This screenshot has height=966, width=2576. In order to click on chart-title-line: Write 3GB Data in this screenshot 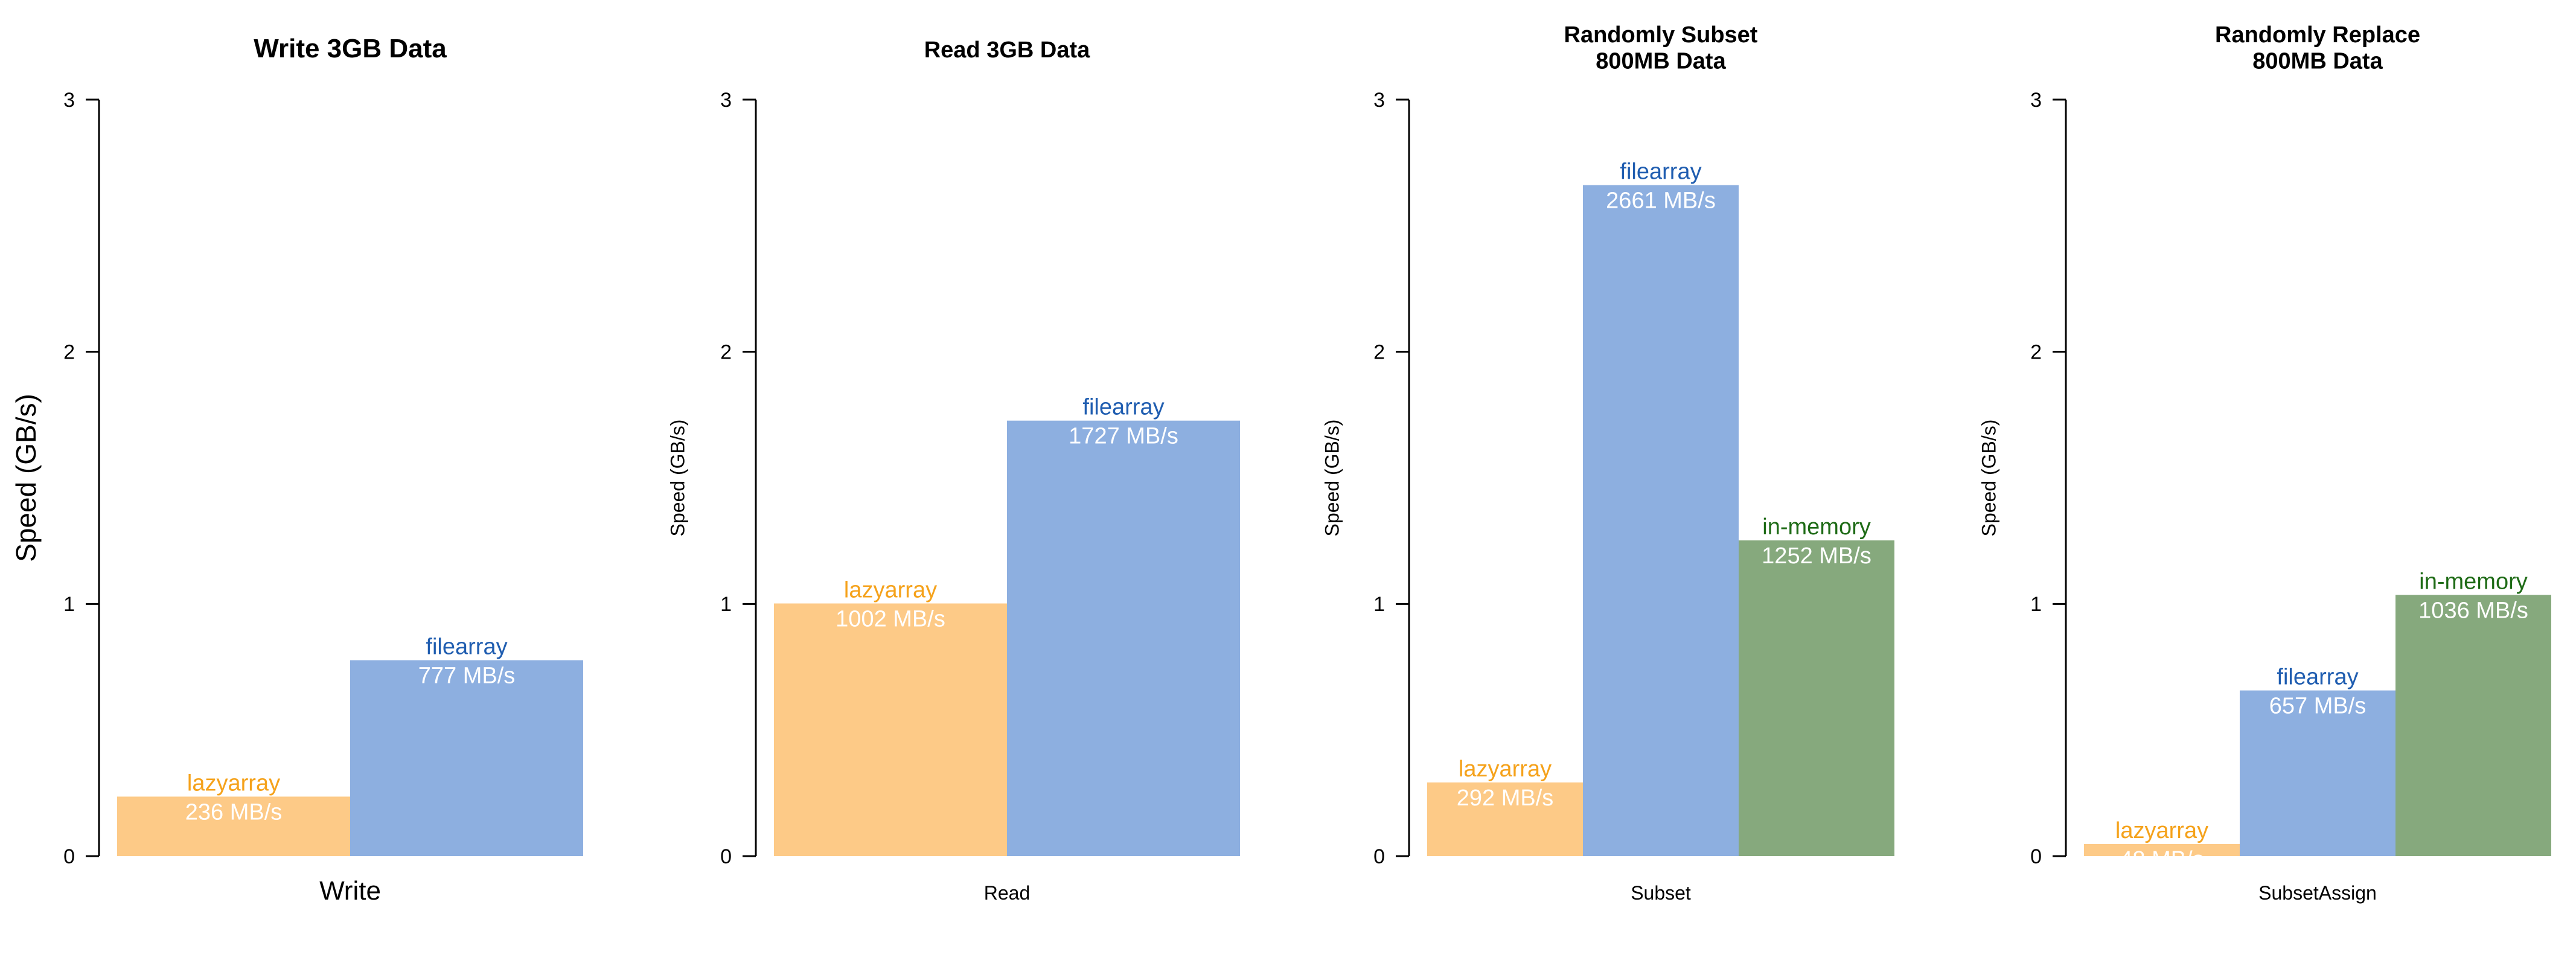, I will do `click(351, 48)`.